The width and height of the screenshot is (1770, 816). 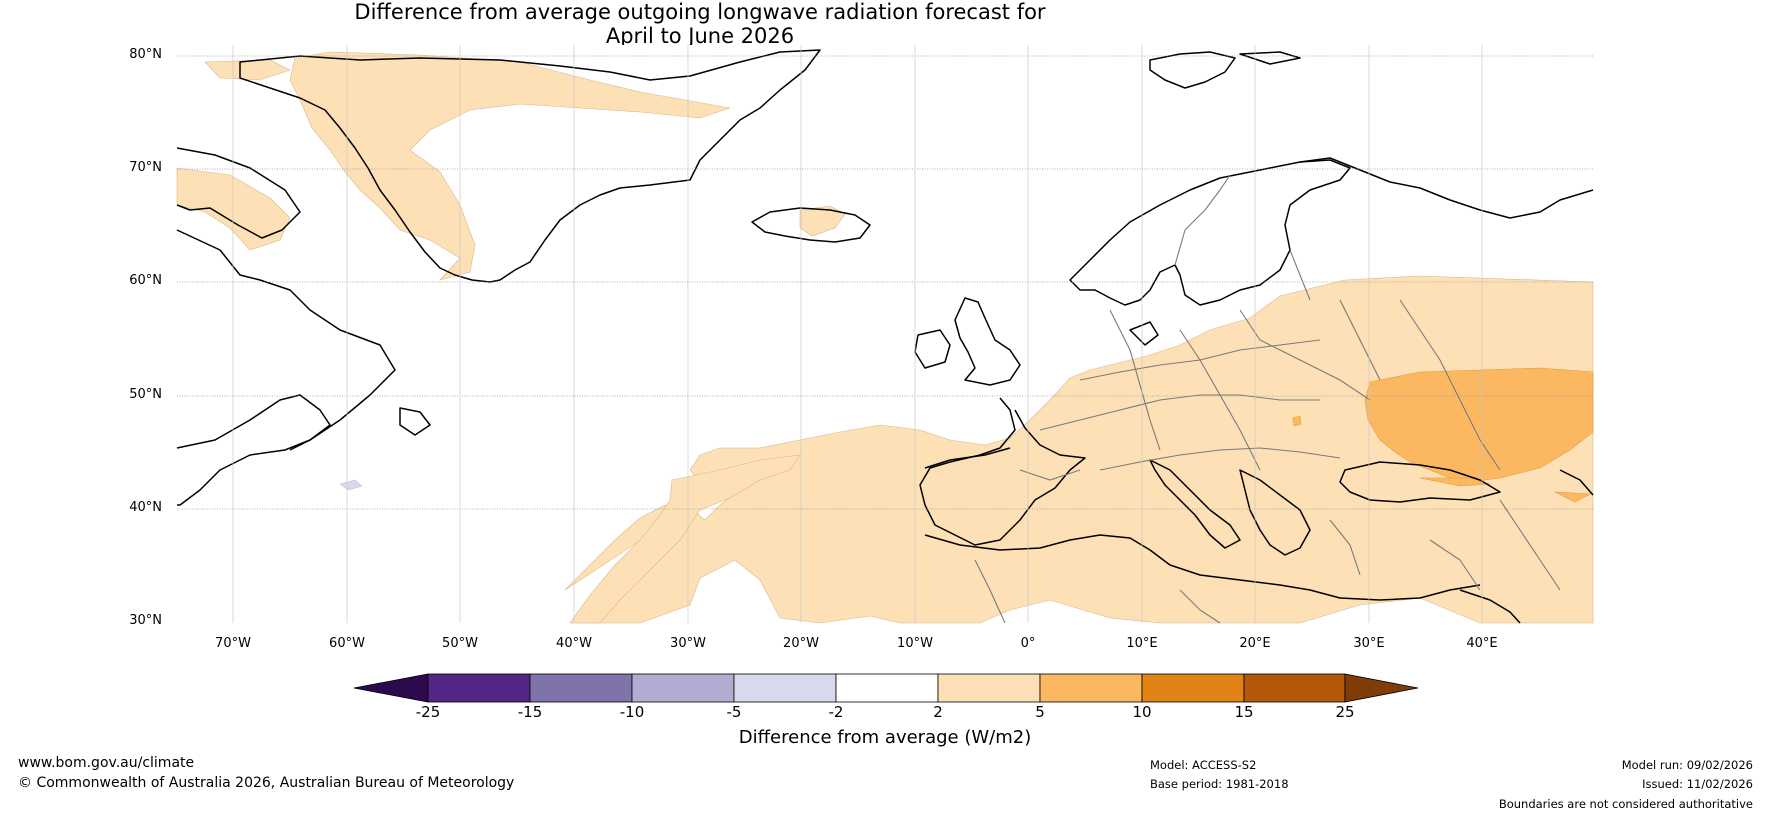 What do you see at coordinates (233, 643) in the screenshot?
I see `lon-label: 70°W` at bounding box center [233, 643].